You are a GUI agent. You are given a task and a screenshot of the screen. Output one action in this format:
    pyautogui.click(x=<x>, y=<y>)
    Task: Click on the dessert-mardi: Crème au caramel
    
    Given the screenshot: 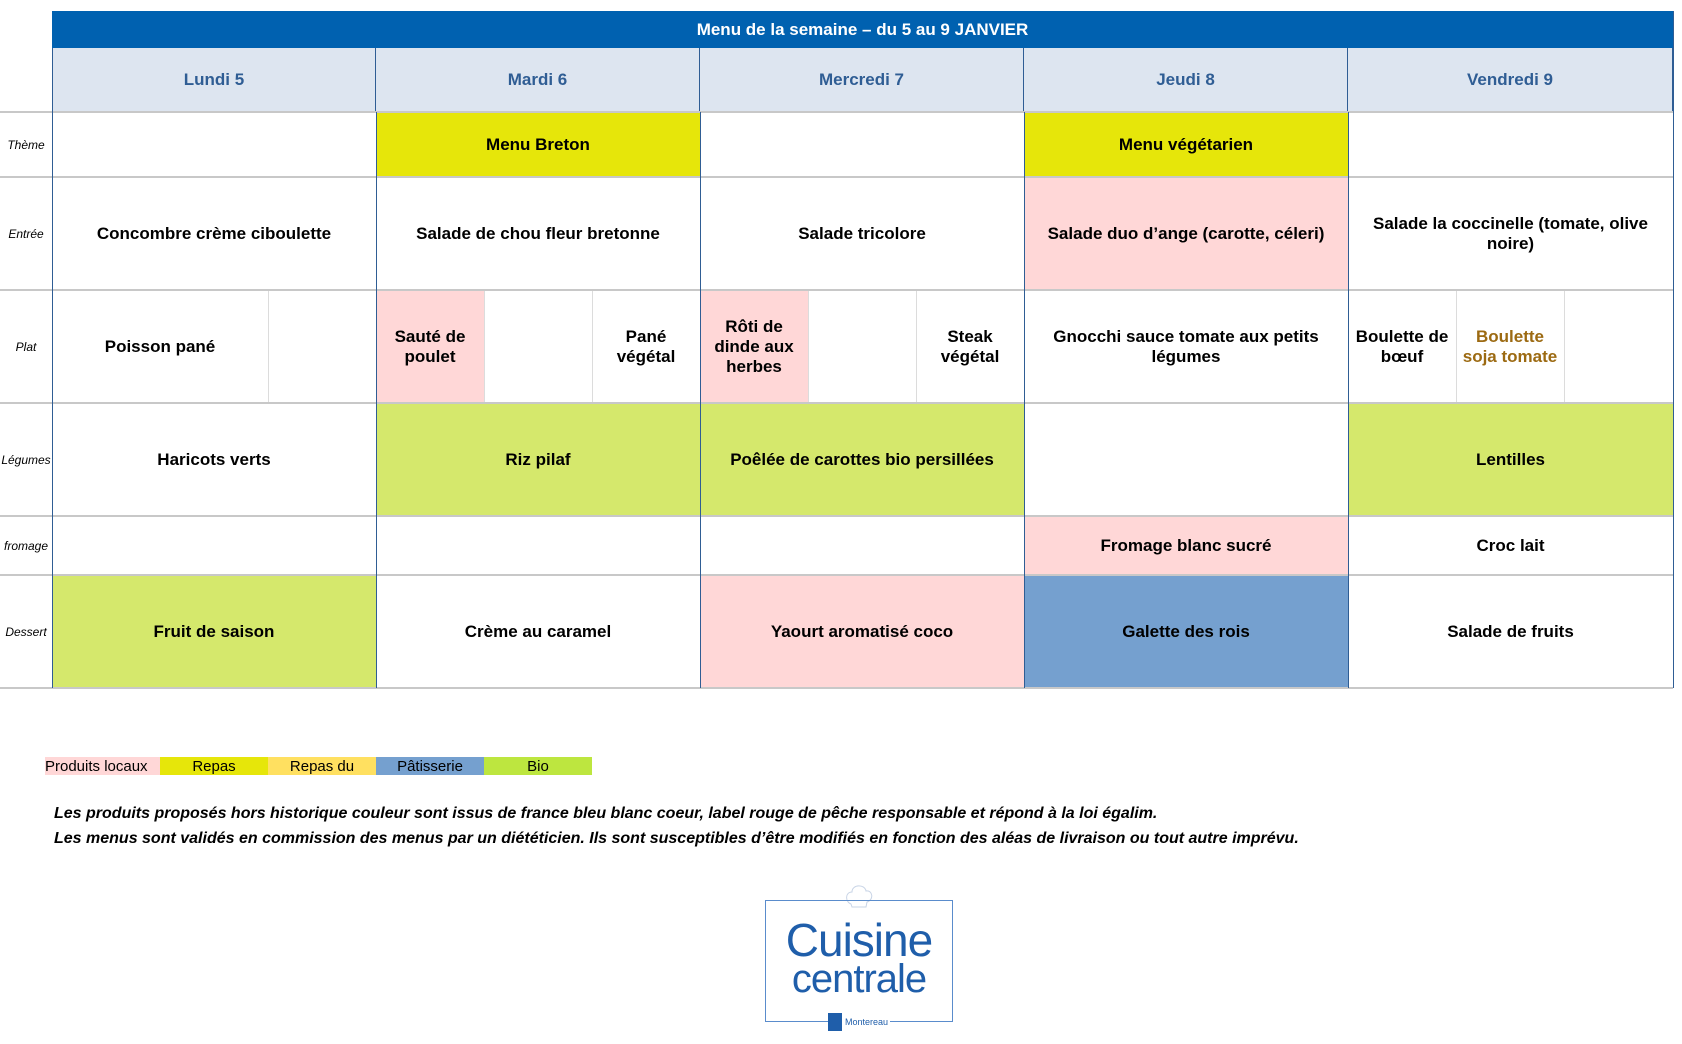 What is the action you would take?
    pyautogui.click(x=538, y=631)
    